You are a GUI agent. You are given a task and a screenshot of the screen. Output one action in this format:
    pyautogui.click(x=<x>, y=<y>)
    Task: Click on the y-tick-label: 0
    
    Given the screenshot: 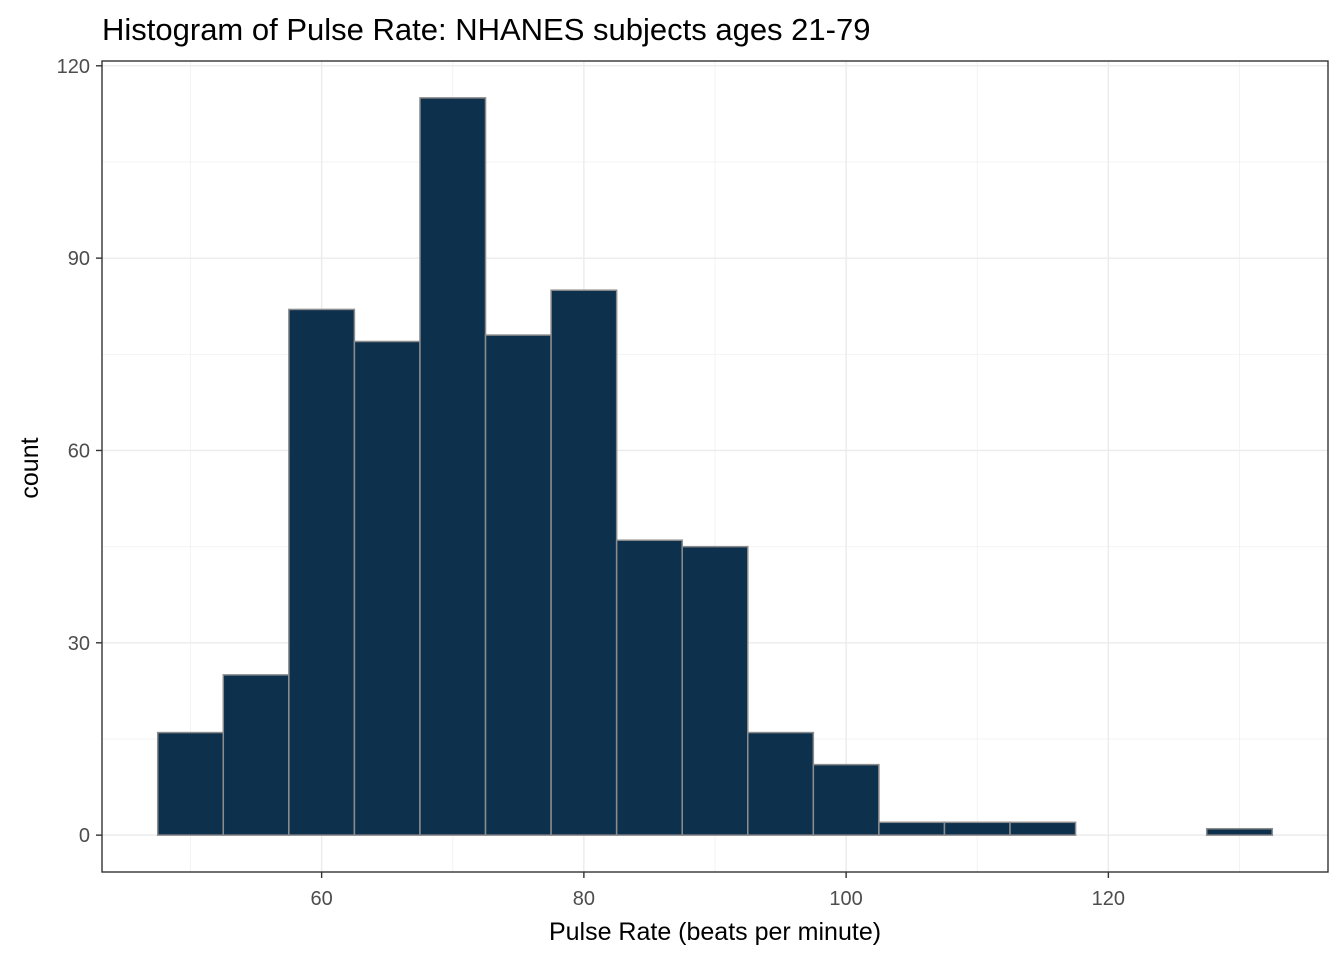 What is the action you would take?
    pyautogui.click(x=84, y=836)
    